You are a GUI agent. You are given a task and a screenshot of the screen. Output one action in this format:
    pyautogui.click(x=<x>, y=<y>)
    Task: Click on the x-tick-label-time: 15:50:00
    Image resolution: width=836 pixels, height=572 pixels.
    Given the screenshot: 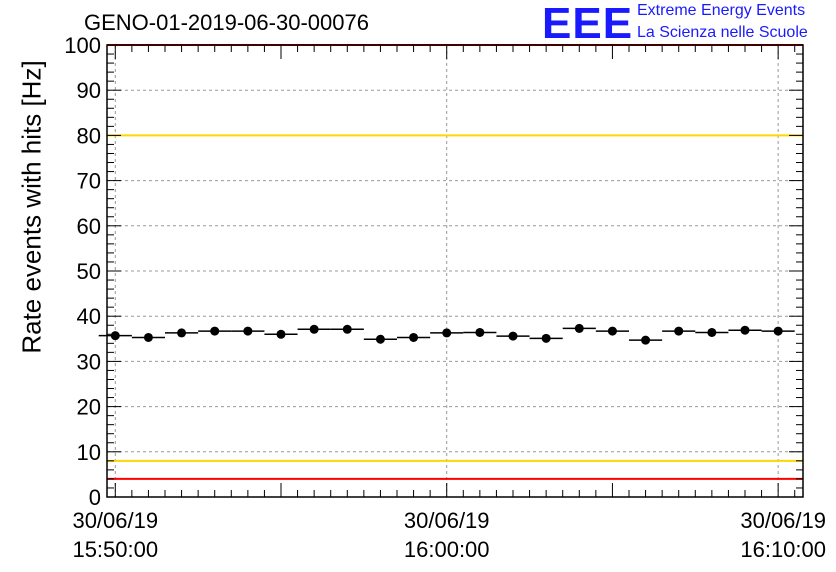 What is the action you would take?
    pyautogui.click(x=115, y=549)
    